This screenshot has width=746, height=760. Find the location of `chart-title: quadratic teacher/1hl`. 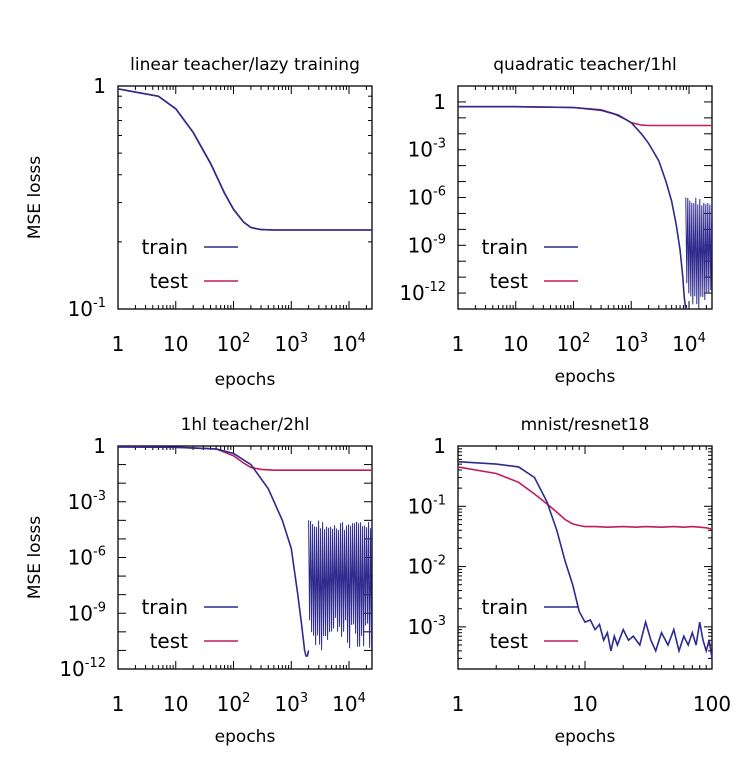

chart-title: quadratic teacher/1hl is located at coordinates (584, 65).